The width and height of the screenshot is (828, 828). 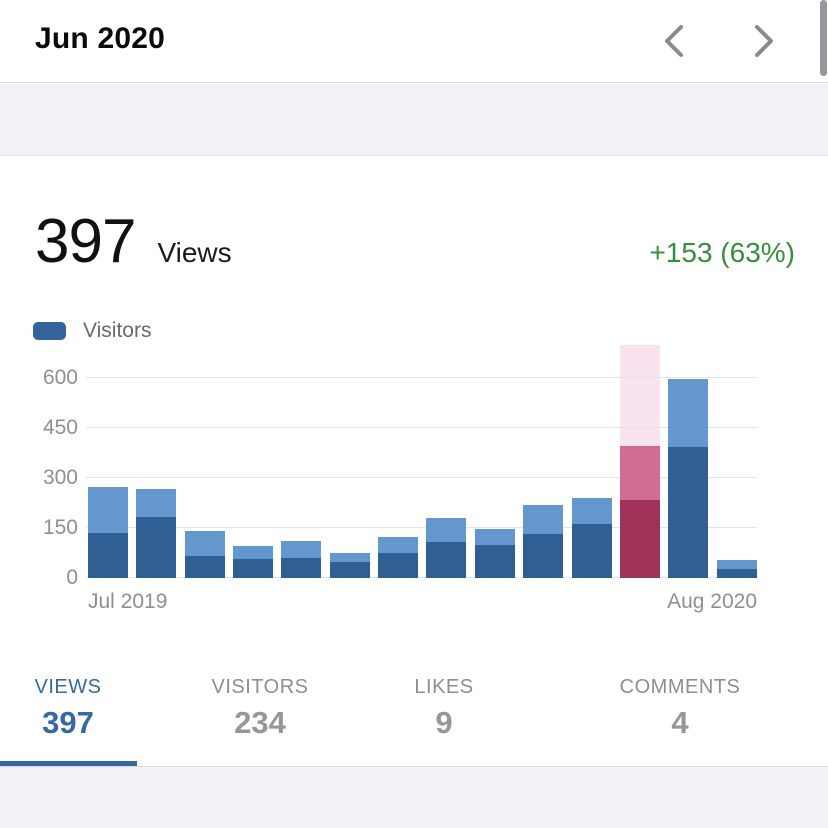 I want to click on chevron-left-icon, so click(x=674, y=41).